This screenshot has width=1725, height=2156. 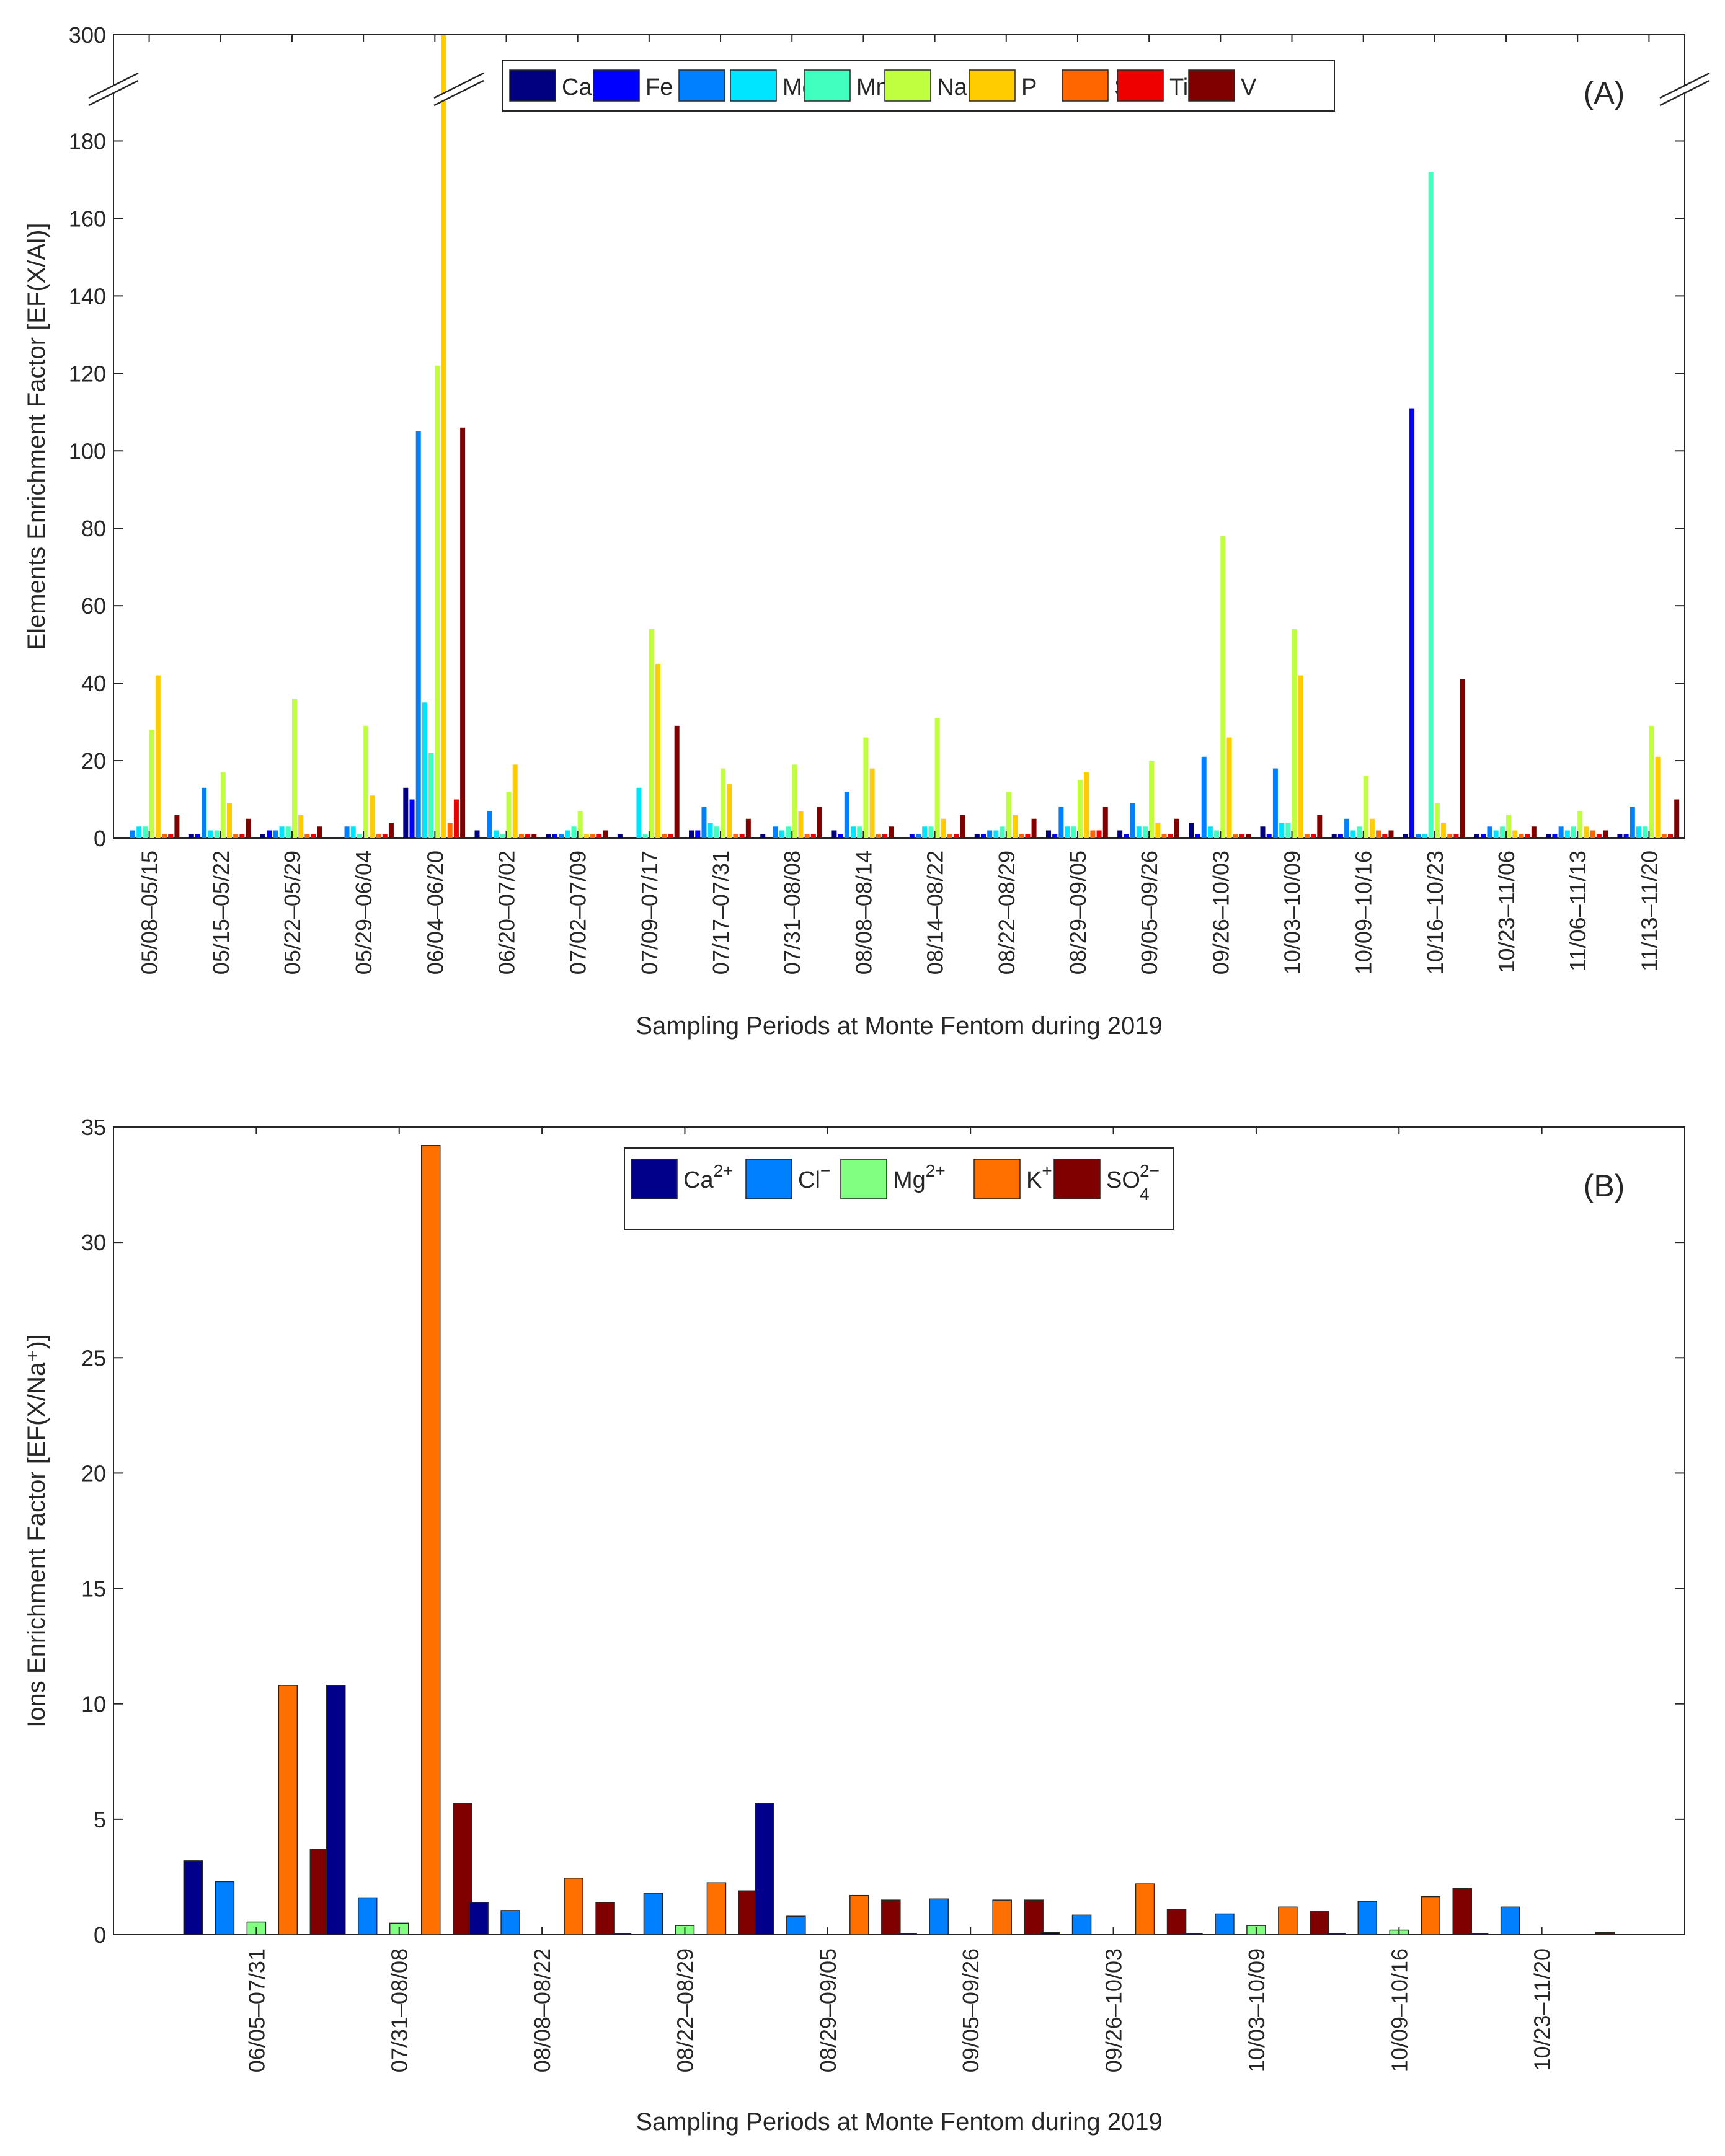 I want to click on x-tick-label: 06/04–06/20, so click(x=435, y=912).